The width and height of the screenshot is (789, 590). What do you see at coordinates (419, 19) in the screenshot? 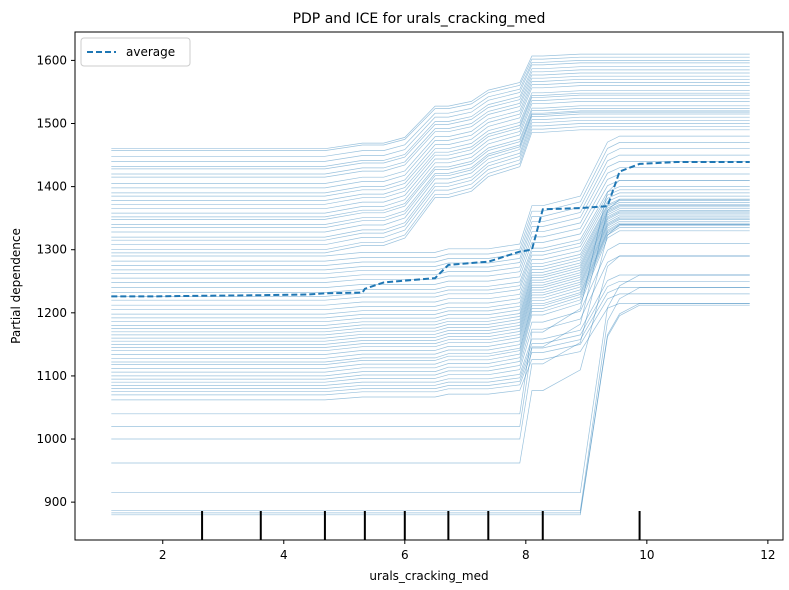
I see `chart-title: PDP and ICE for urals_cracking_med` at bounding box center [419, 19].